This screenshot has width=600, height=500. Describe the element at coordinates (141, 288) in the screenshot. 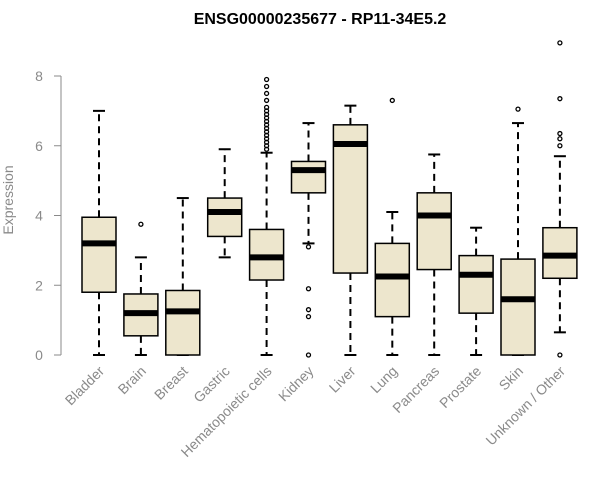

I see `box-group-brain` at that location.